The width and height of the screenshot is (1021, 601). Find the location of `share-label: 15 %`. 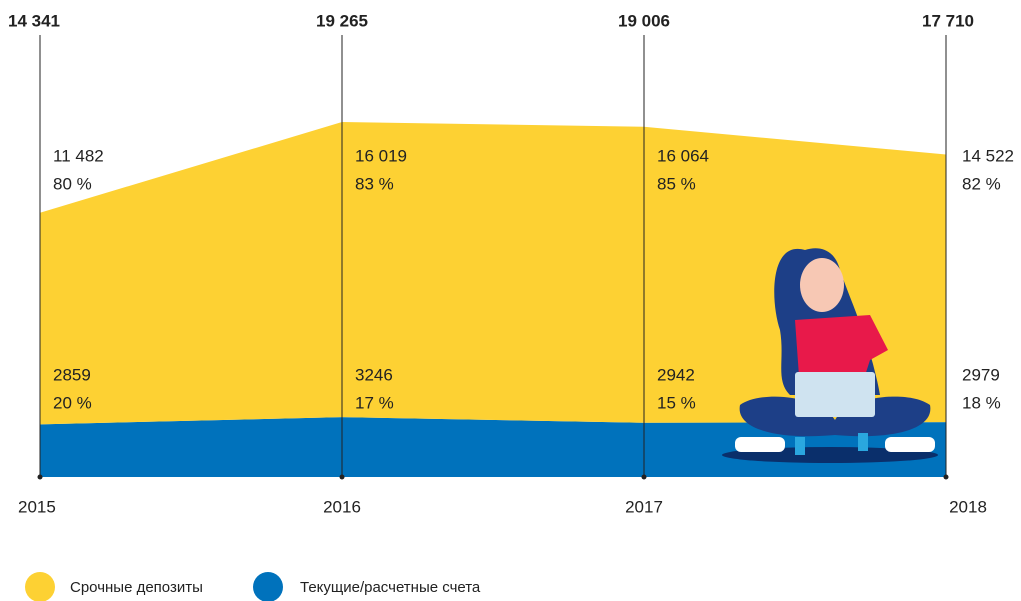

share-label: 15 % is located at coordinates (676, 402).